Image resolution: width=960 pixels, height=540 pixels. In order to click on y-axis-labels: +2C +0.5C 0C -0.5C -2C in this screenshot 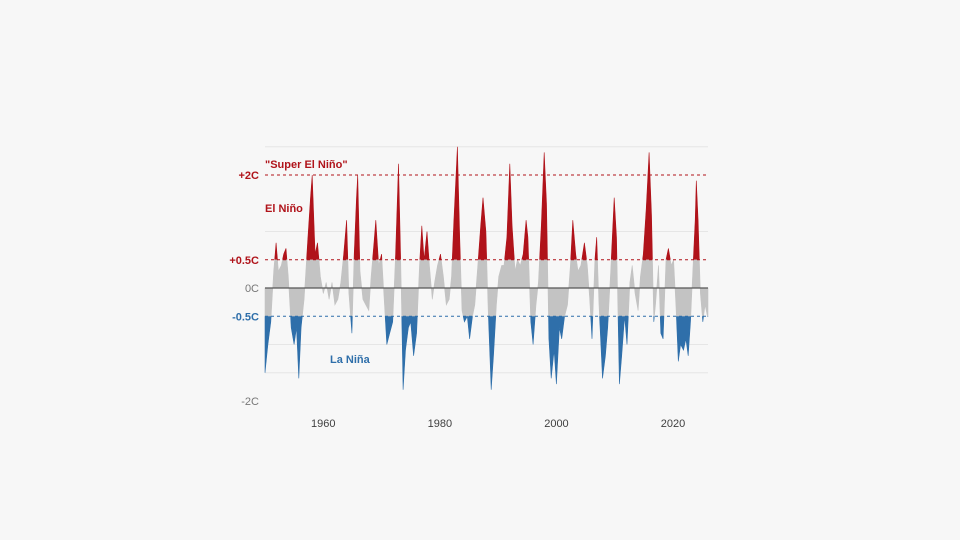, I will do `click(244, 289)`.